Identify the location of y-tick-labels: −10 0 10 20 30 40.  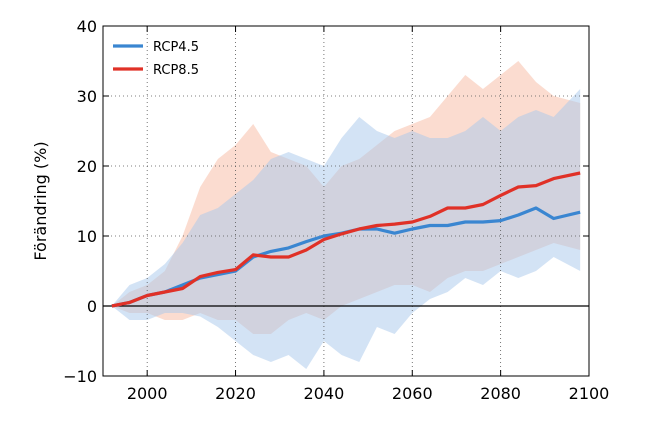
(80, 201).